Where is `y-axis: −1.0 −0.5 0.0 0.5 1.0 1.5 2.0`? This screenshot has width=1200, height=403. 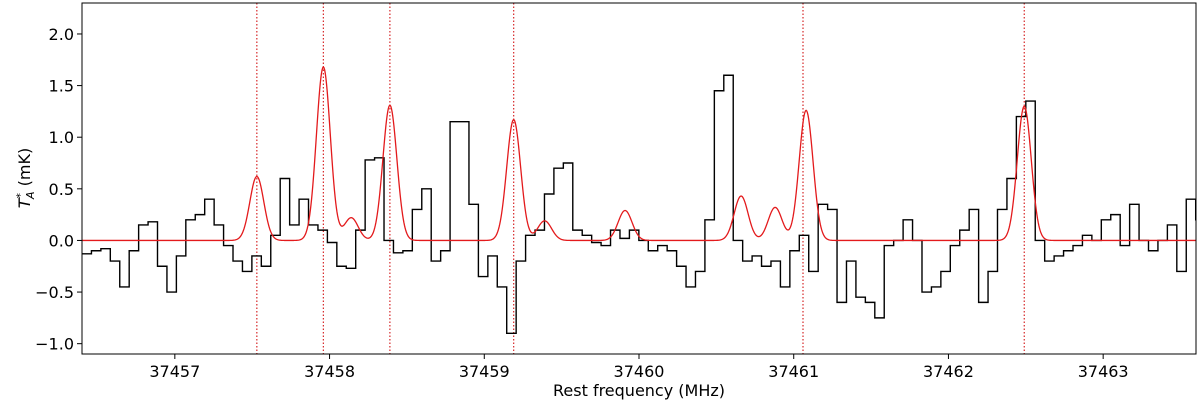 y-axis: −1.0 −0.5 0.0 0.5 1.0 1.5 2.0 is located at coordinates (58, 189).